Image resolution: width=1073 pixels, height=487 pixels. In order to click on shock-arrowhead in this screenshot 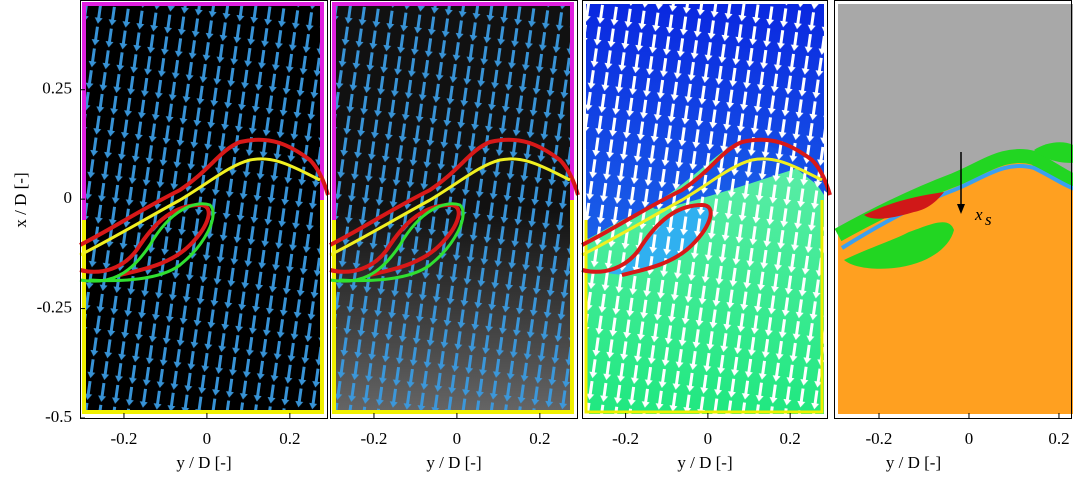, I will do `click(961, 209)`.